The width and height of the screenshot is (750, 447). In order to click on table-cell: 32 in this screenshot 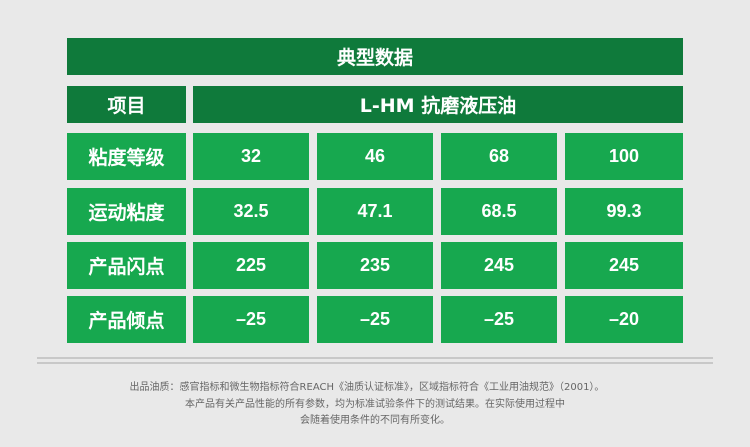, I will do `click(251, 156)`.